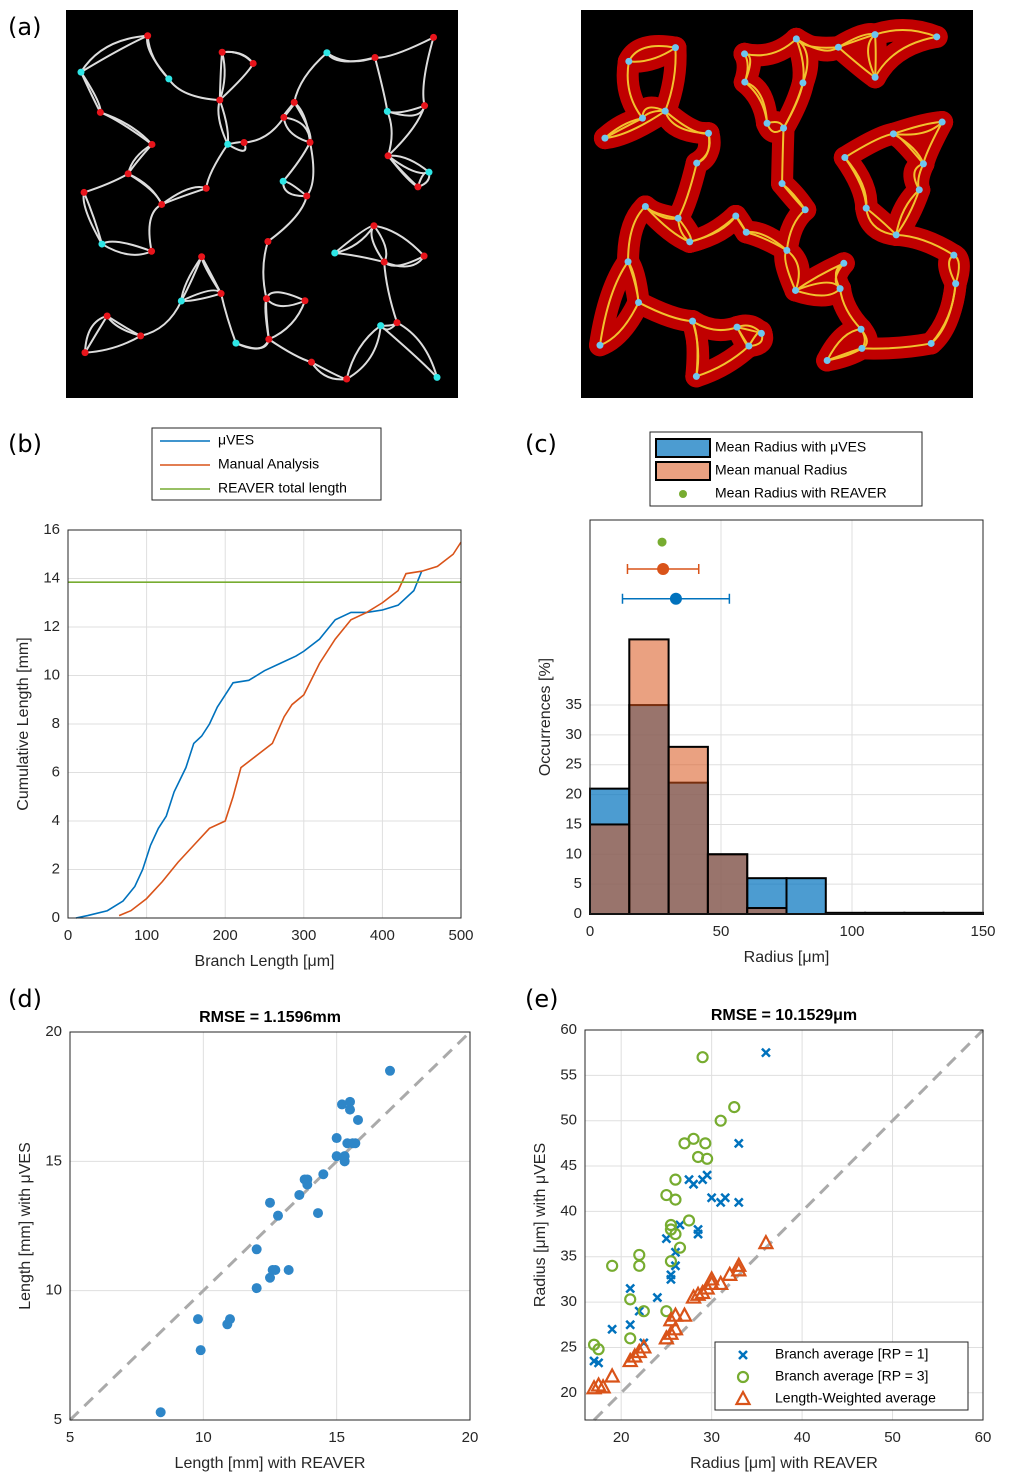 This screenshot has width=1013, height=1484. Describe the element at coordinates (801, 493) in the screenshot. I see `legend-label: Mean Radius with REAVER` at that location.